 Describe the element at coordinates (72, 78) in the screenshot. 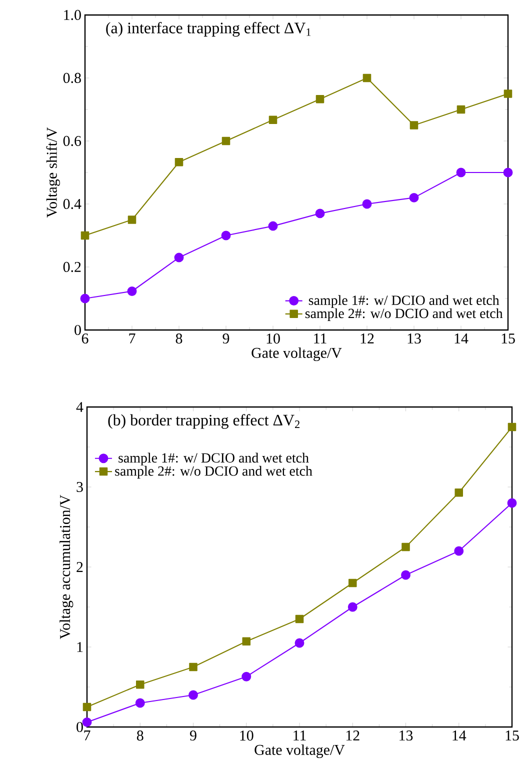

I see `y-tick-label: 0.8` at that location.